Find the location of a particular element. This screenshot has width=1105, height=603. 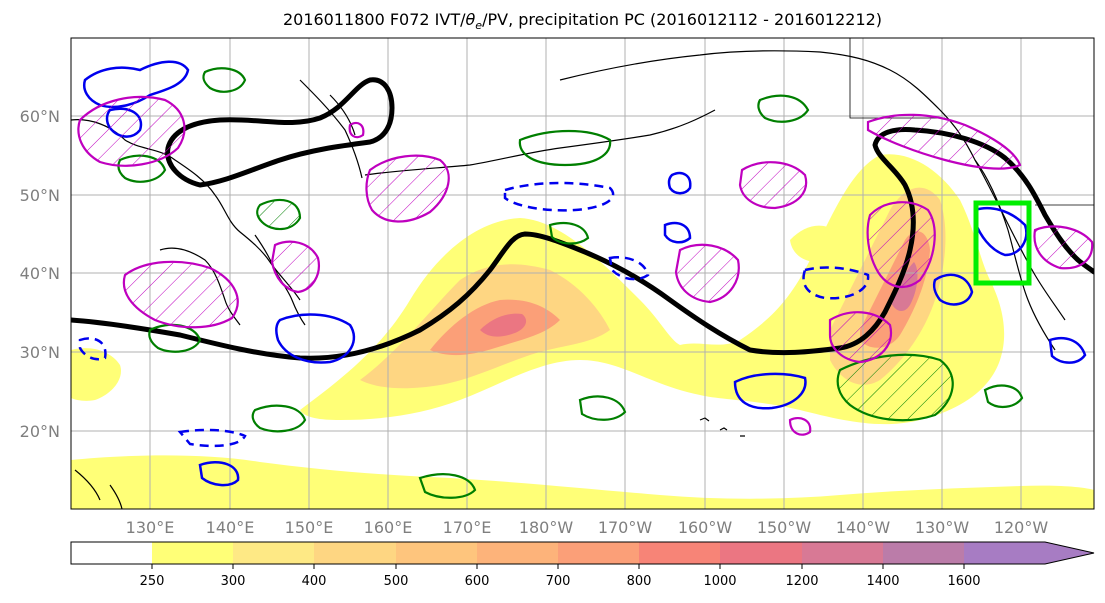

coast-kamchatka is located at coordinates (331, 129).